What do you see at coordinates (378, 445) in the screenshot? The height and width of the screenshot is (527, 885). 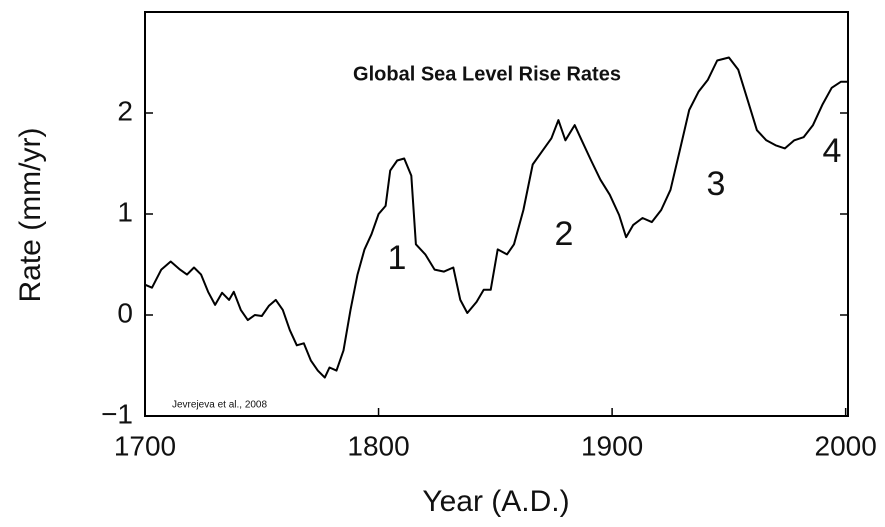 I see `x-tick-label: 1800` at bounding box center [378, 445].